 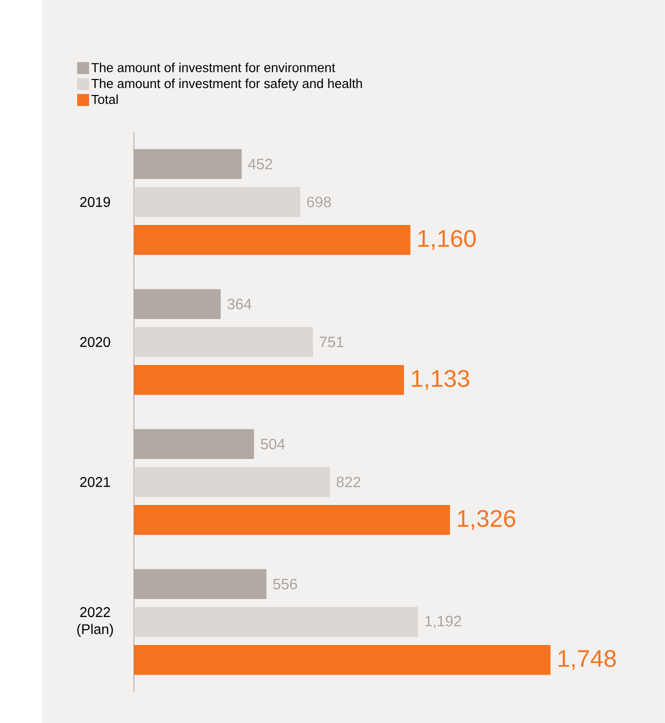 What do you see at coordinates (226, 84) in the screenshot?
I see `legend-label: The amount of investment for safety and health` at bounding box center [226, 84].